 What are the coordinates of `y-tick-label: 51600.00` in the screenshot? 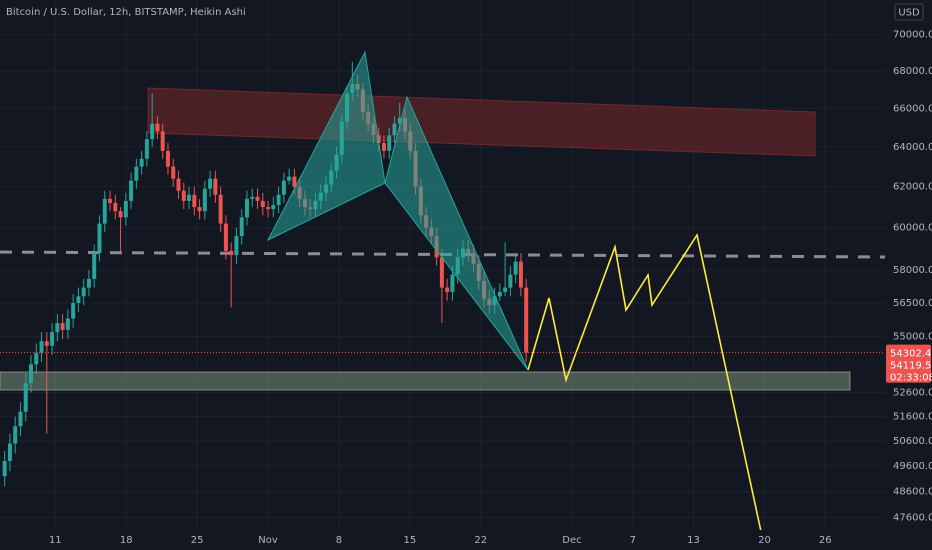 It's located at (912, 417).